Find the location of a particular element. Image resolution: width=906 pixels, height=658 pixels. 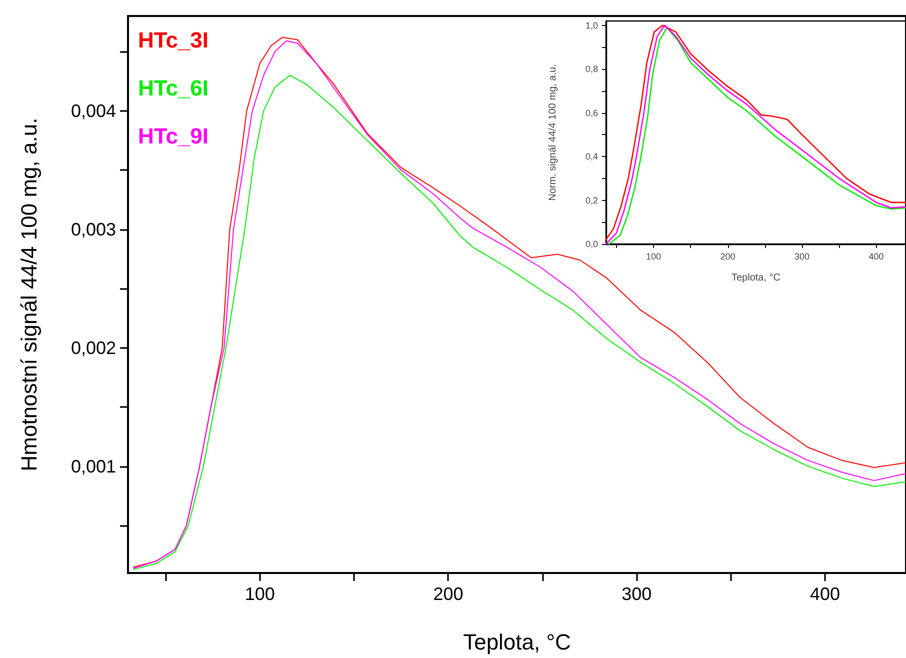

y-axis-title: Hmotnostní signál 44/4 100 mg, a.u. is located at coordinates (29, 295).